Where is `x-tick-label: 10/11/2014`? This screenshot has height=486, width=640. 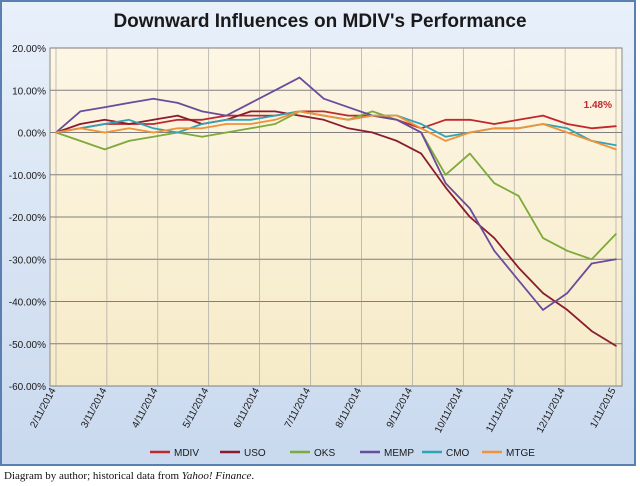
x-tick-label: 10/11/2014 is located at coordinates (449, 410).